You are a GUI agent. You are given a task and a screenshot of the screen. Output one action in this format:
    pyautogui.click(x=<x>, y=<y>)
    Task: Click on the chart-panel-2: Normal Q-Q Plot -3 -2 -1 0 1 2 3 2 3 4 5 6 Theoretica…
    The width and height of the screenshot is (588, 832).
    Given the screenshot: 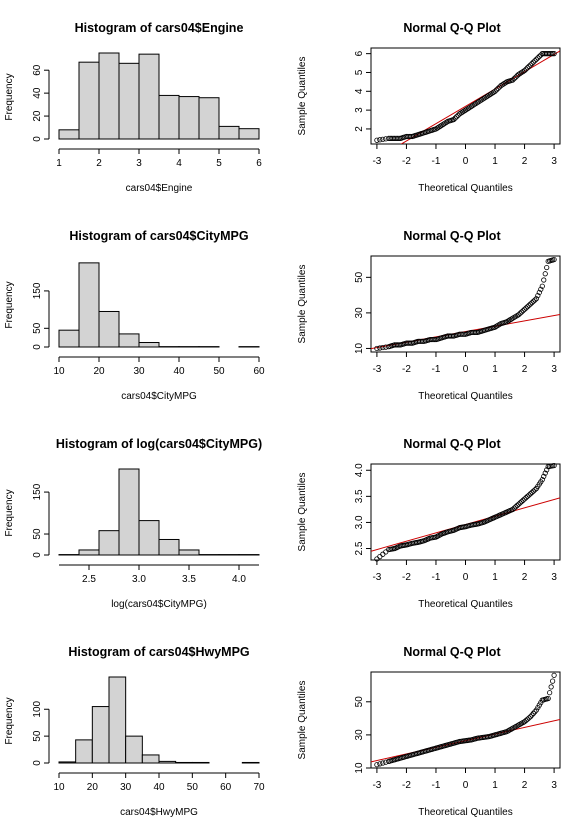 What is the action you would take?
    pyautogui.click(x=429, y=107)
    